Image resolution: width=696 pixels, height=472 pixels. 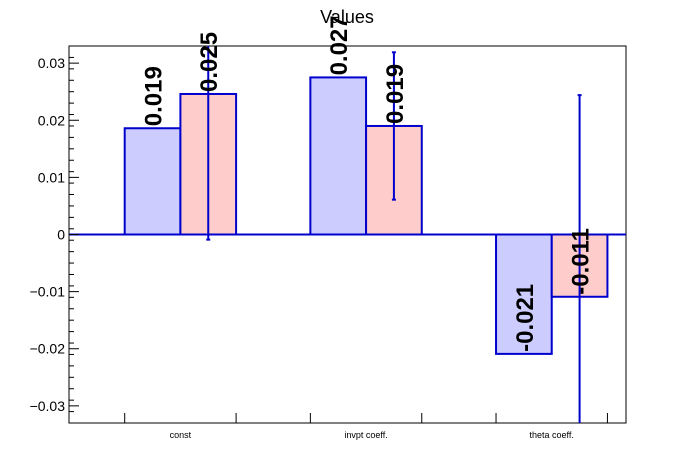 What do you see at coordinates (51, 63) in the screenshot?
I see `y-tick-label: 0.03` at bounding box center [51, 63].